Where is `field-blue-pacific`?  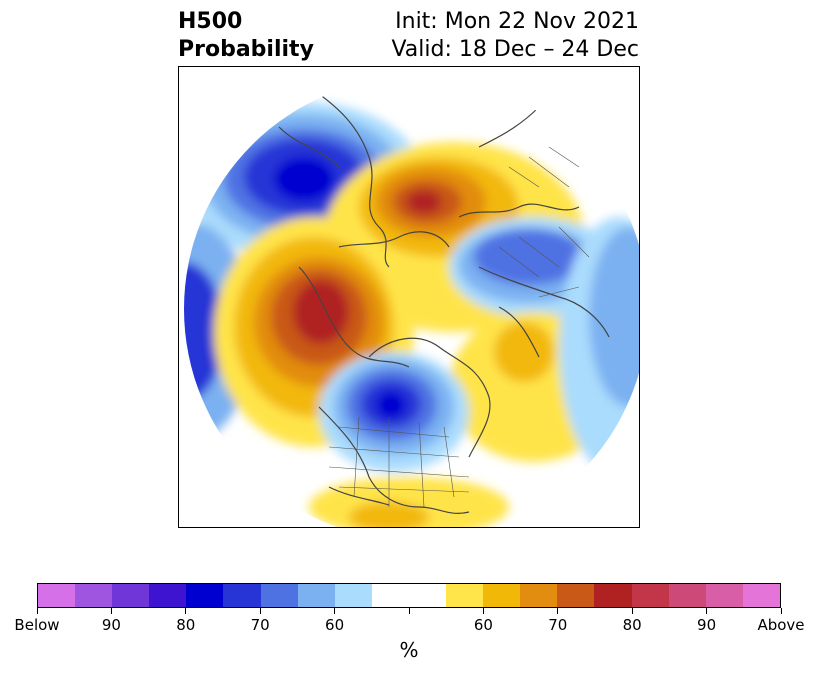 field-blue-pacific is located at coordinates (304, 179).